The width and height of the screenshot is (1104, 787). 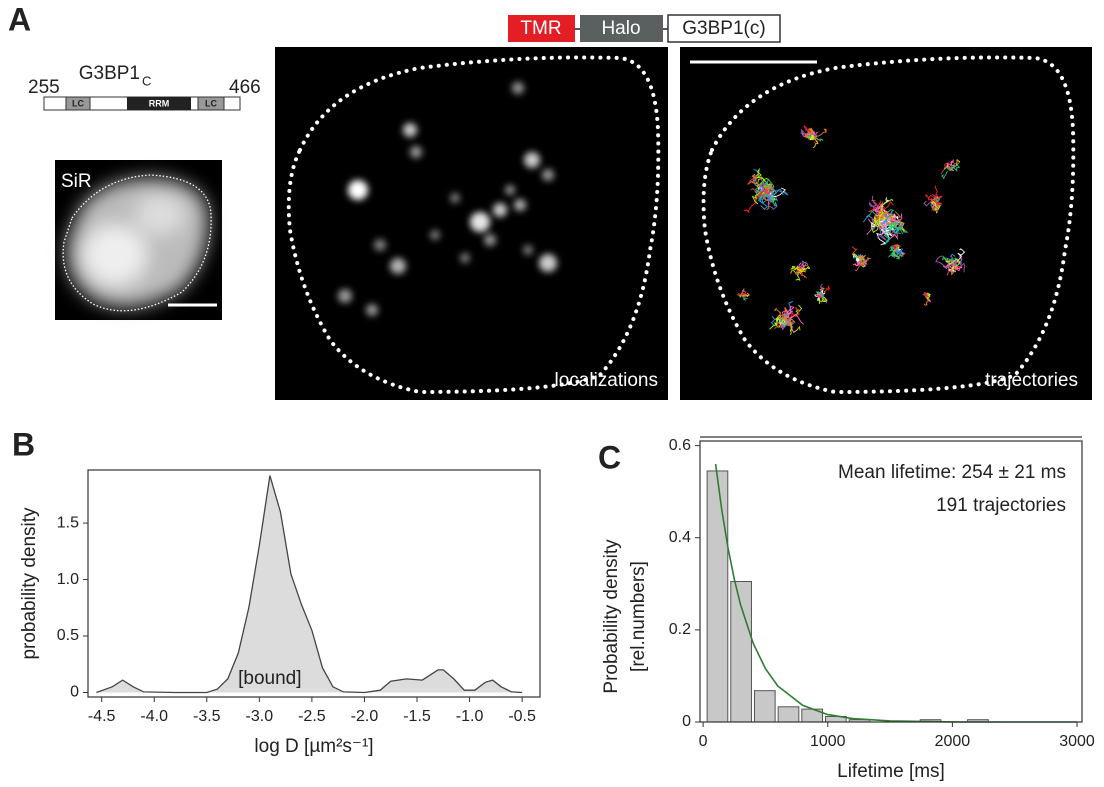 What do you see at coordinates (23, 444) in the screenshot?
I see `panel-letter: B` at bounding box center [23, 444].